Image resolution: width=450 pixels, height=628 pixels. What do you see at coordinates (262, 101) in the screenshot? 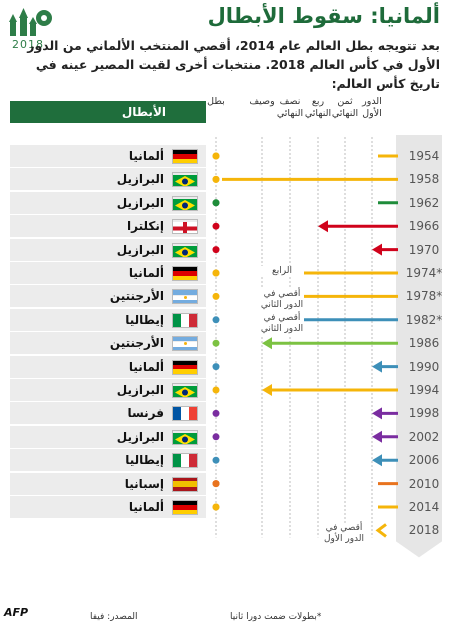
I see `stage-header: وصيف` at bounding box center [262, 101].